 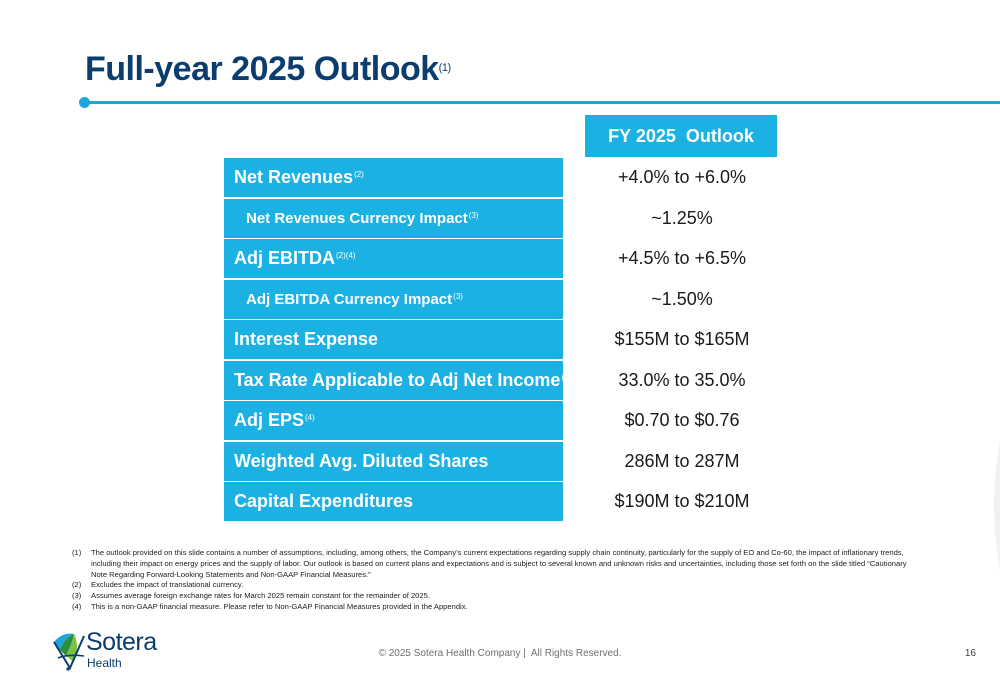 I want to click on row-label-text: Net Revenues Currency Impact, so click(x=357, y=218).